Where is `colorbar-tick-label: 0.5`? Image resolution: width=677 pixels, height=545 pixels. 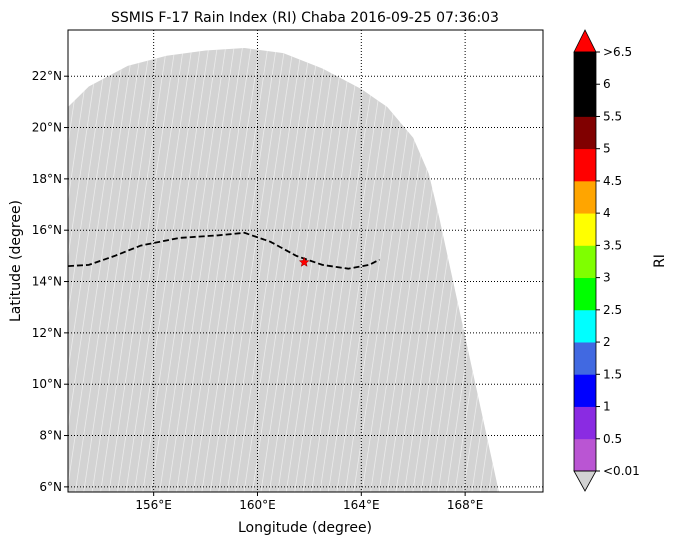 colorbar-tick-label: 0.5 is located at coordinates (612, 439).